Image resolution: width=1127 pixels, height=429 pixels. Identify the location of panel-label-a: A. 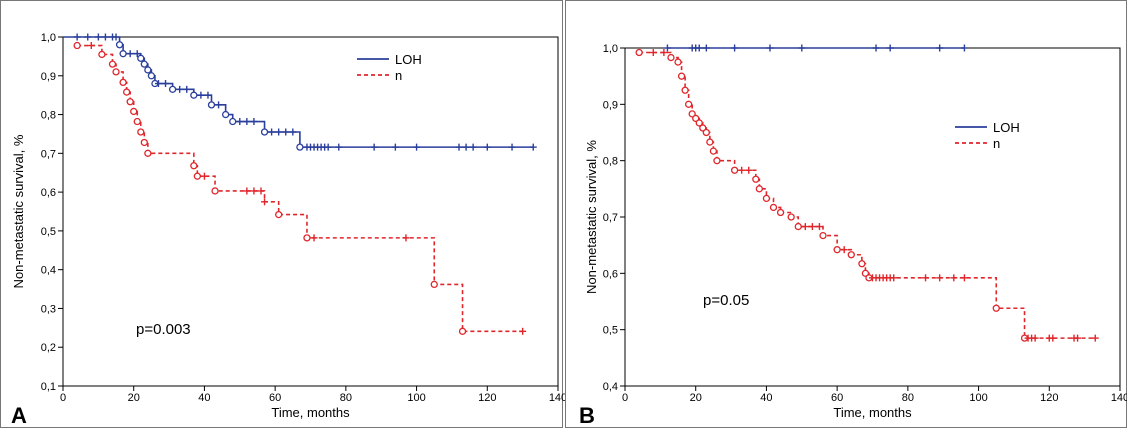
(19, 415).